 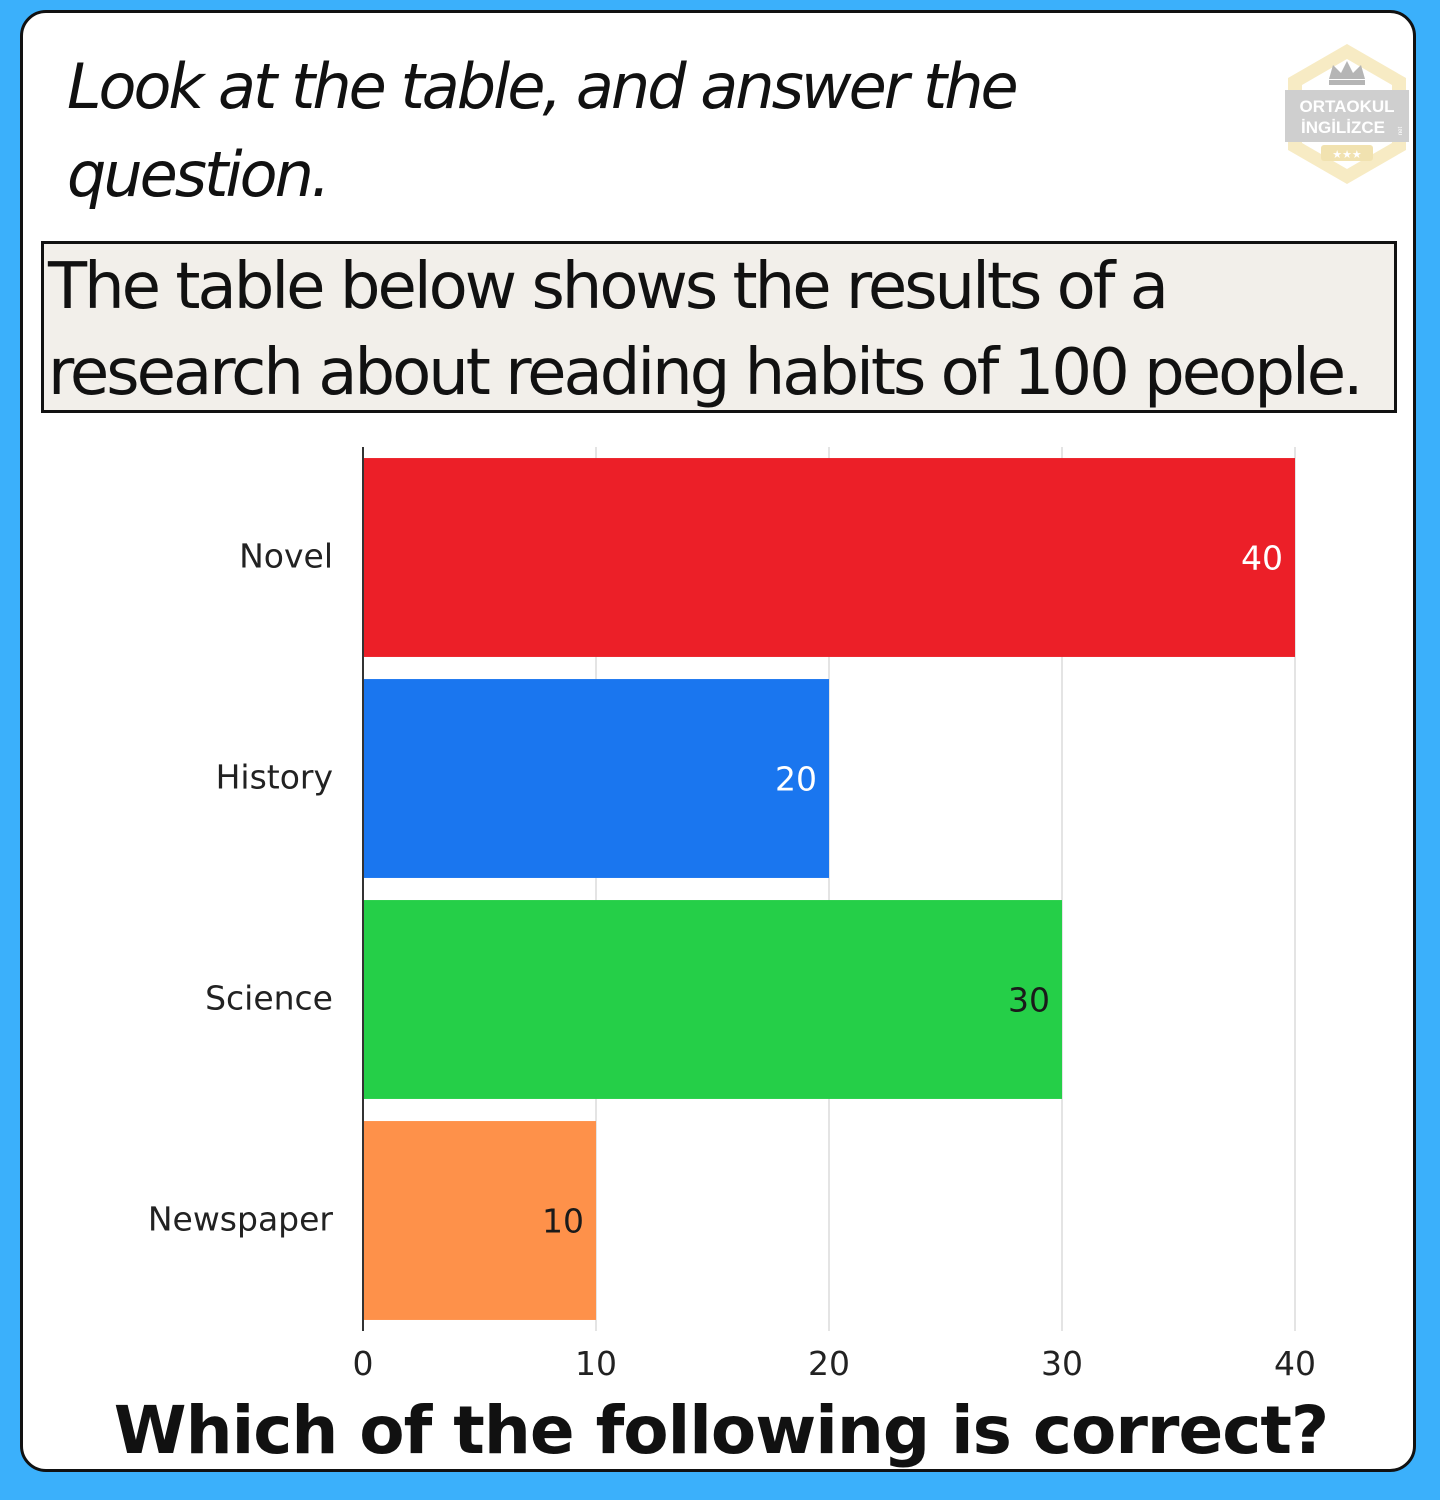 I want to click on data-label: 20, so click(x=796, y=779).